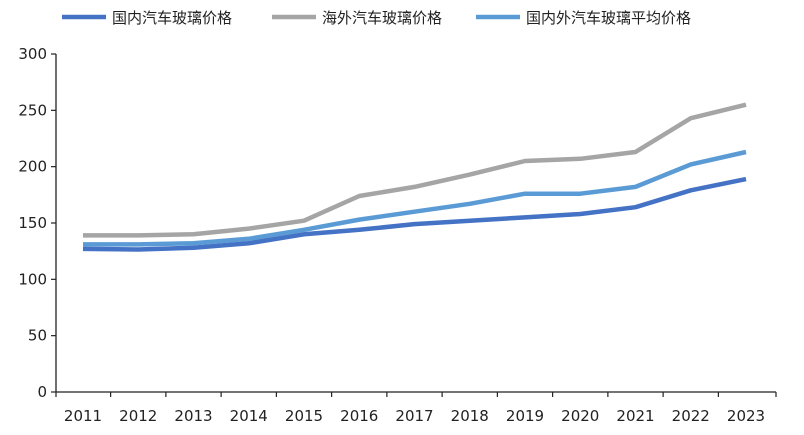  Describe the element at coordinates (691, 416) in the screenshot. I see `x-tick-label: 2022` at that location.